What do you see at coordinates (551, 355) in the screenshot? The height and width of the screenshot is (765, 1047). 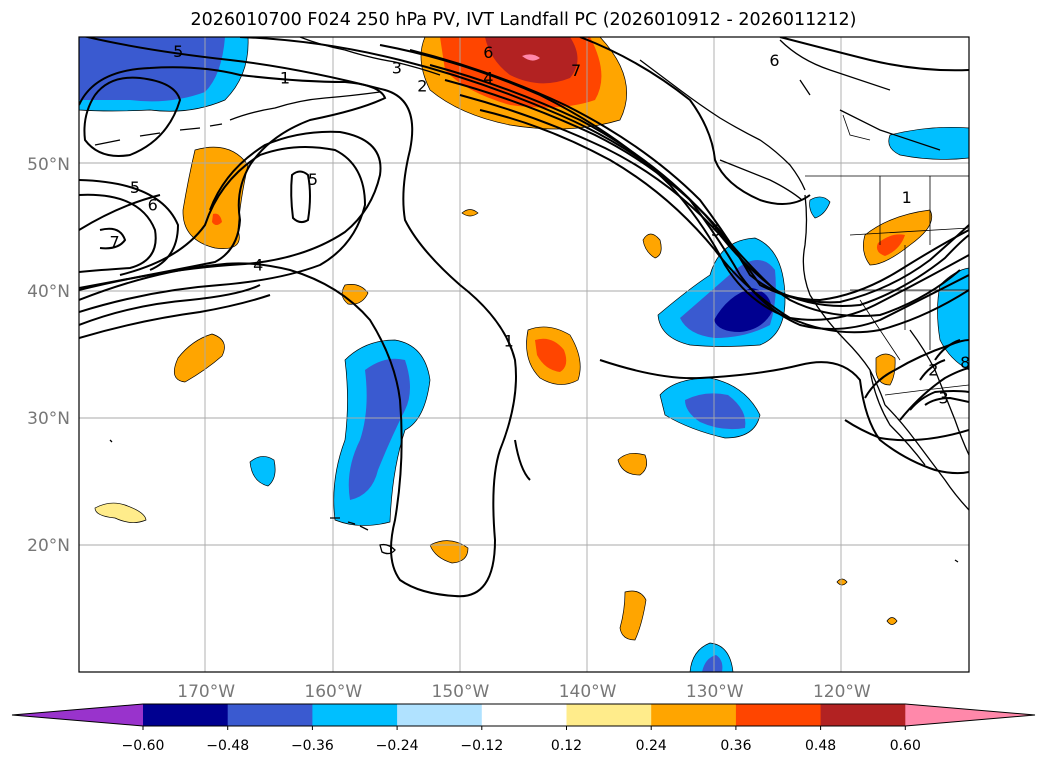 I see `pv-shade-central-core` at bounding box center [551, 355].